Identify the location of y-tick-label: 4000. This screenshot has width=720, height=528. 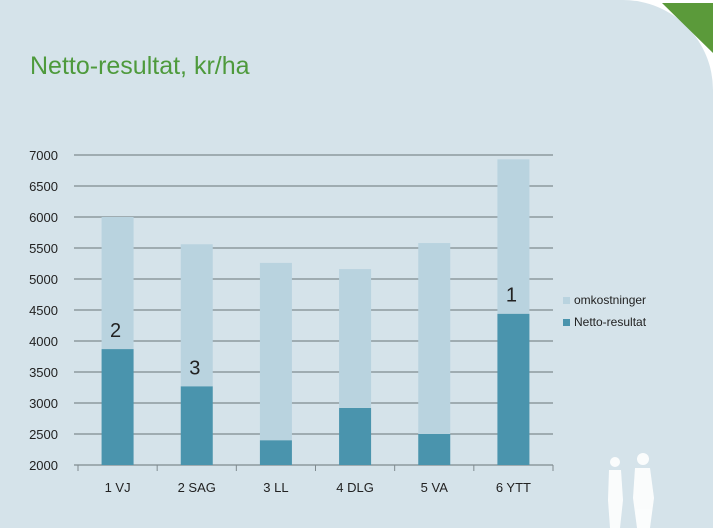
(43, 341).